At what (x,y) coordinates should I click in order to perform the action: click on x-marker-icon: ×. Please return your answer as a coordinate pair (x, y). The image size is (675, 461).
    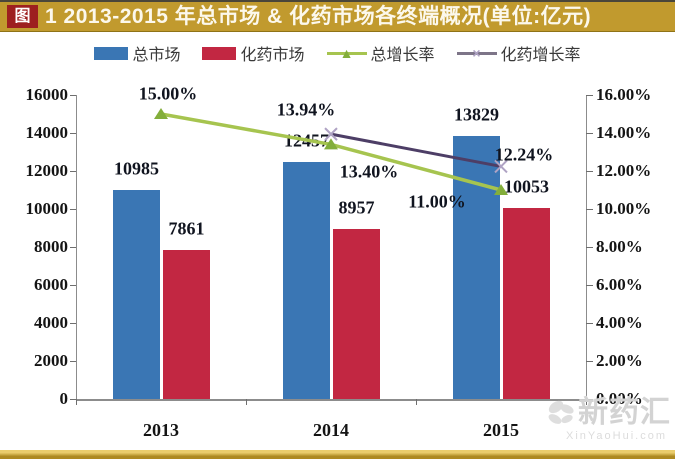
    Looking at the image, I should click on (476, 53).